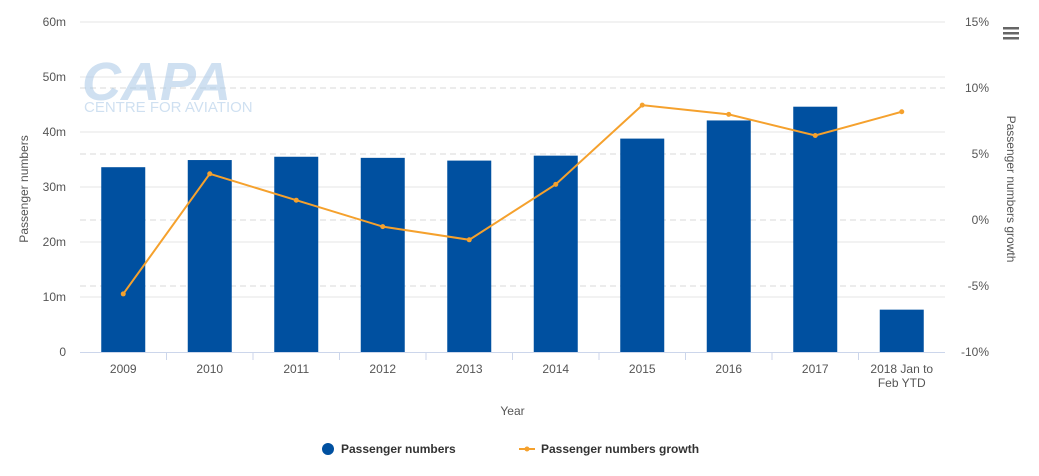 Image resolution: width=1039 pixels, height=476 pixels. Describe the element at coordinates (382, 369) in the screenshot. I see `x-tick-label: 2012` at that location.